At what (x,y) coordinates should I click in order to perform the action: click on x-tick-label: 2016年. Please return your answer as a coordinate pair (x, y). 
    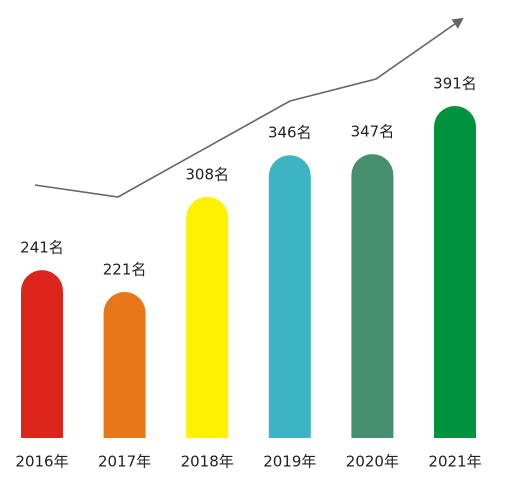
    Looking at the image, I should click on (41, 462).